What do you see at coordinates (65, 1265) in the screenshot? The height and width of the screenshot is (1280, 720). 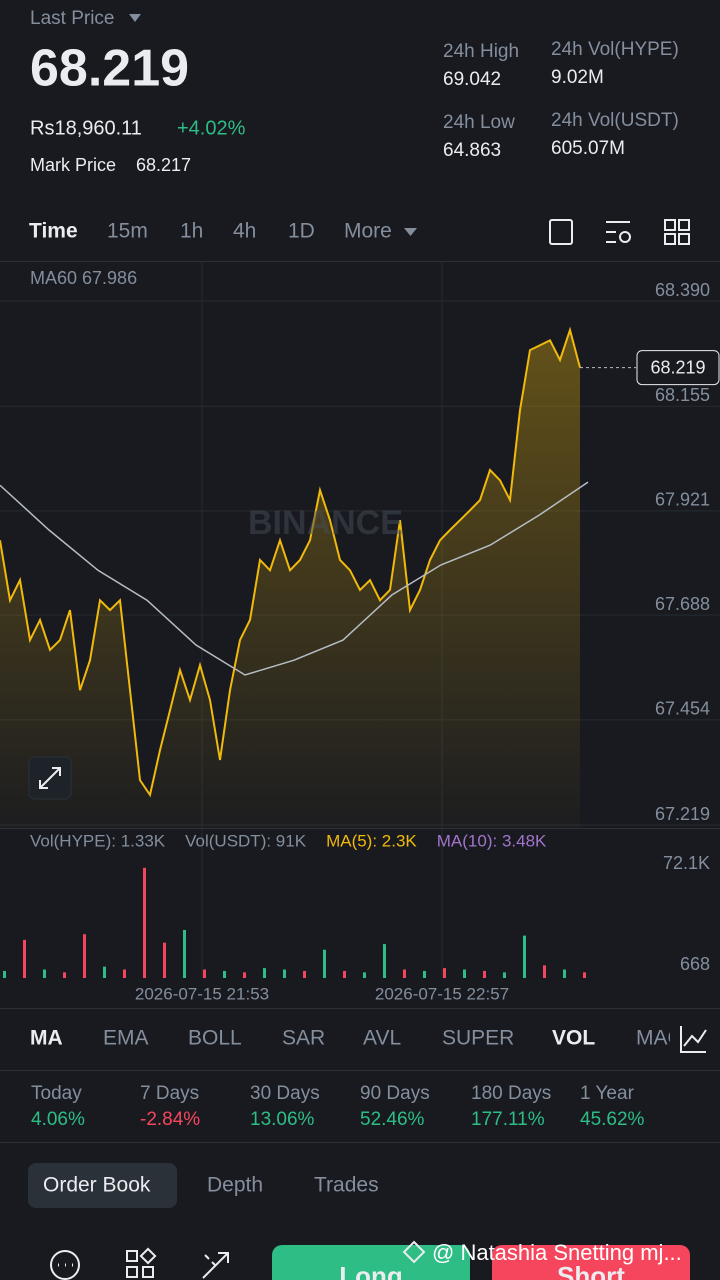 I see `more-button` at bounding box center [65, 1265].